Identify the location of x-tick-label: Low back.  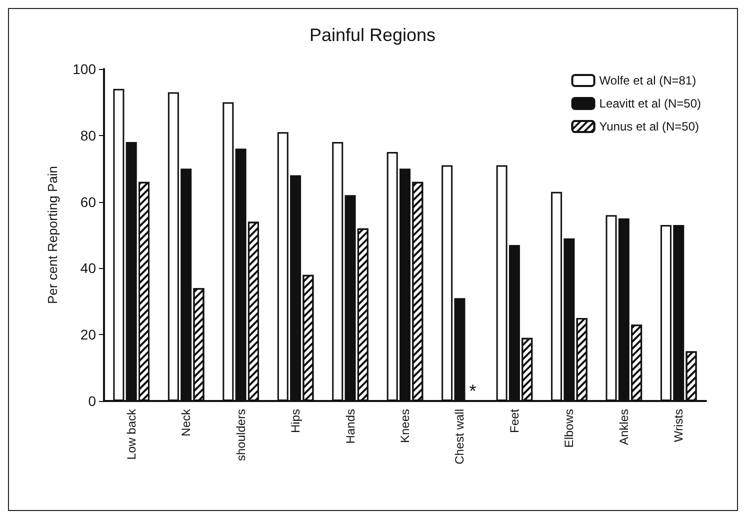
(131, 434).